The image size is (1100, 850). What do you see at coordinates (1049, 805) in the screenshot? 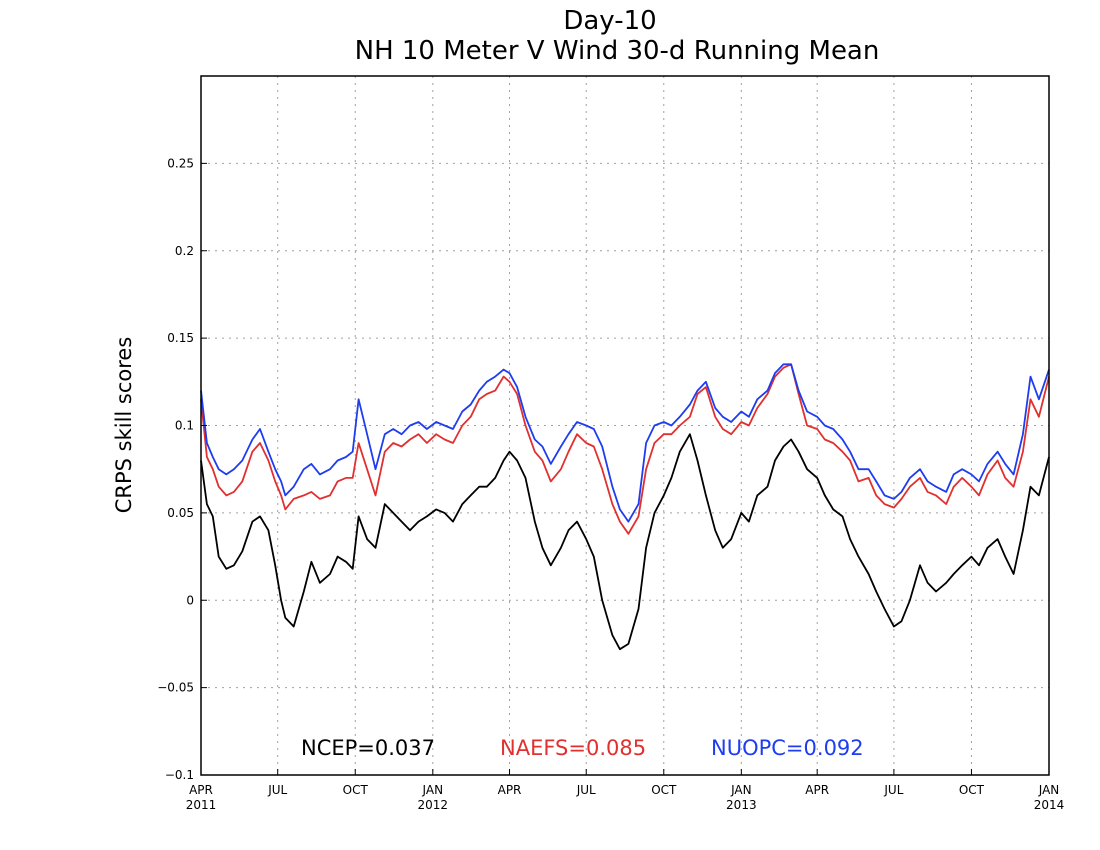
I see `x-tick-year-label: 2014` at bounding box center [1049, 805].